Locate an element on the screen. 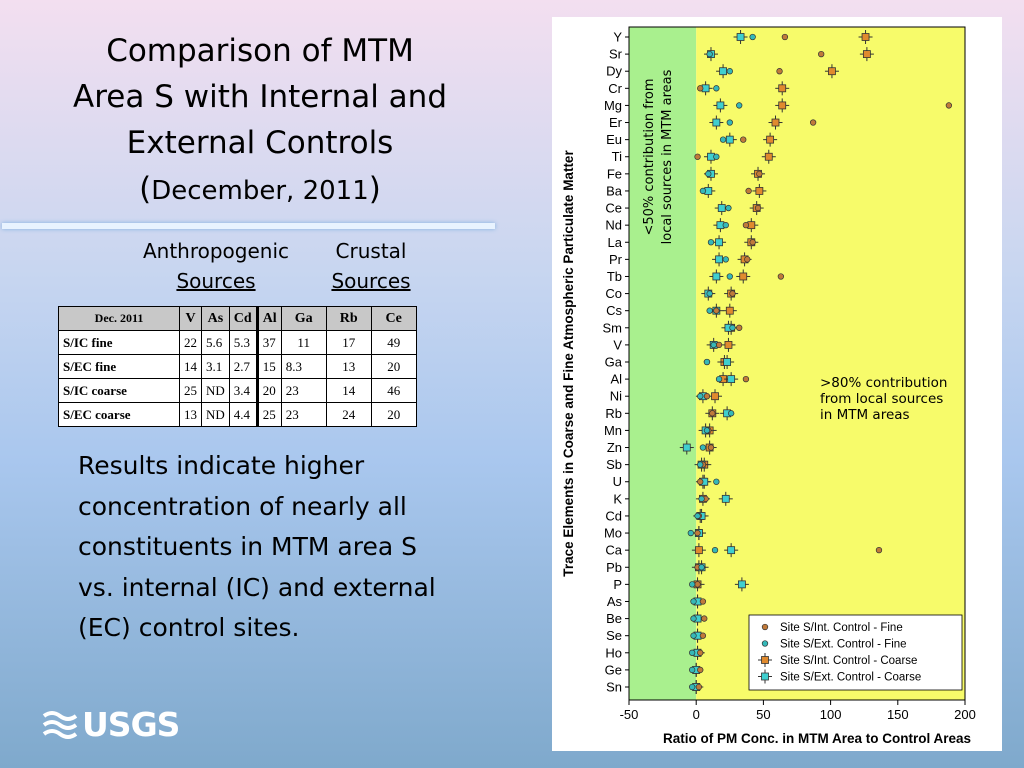 This screenshot has width=1024, height=768. y-tick-label: Dy is located at coordinates (614, 71).